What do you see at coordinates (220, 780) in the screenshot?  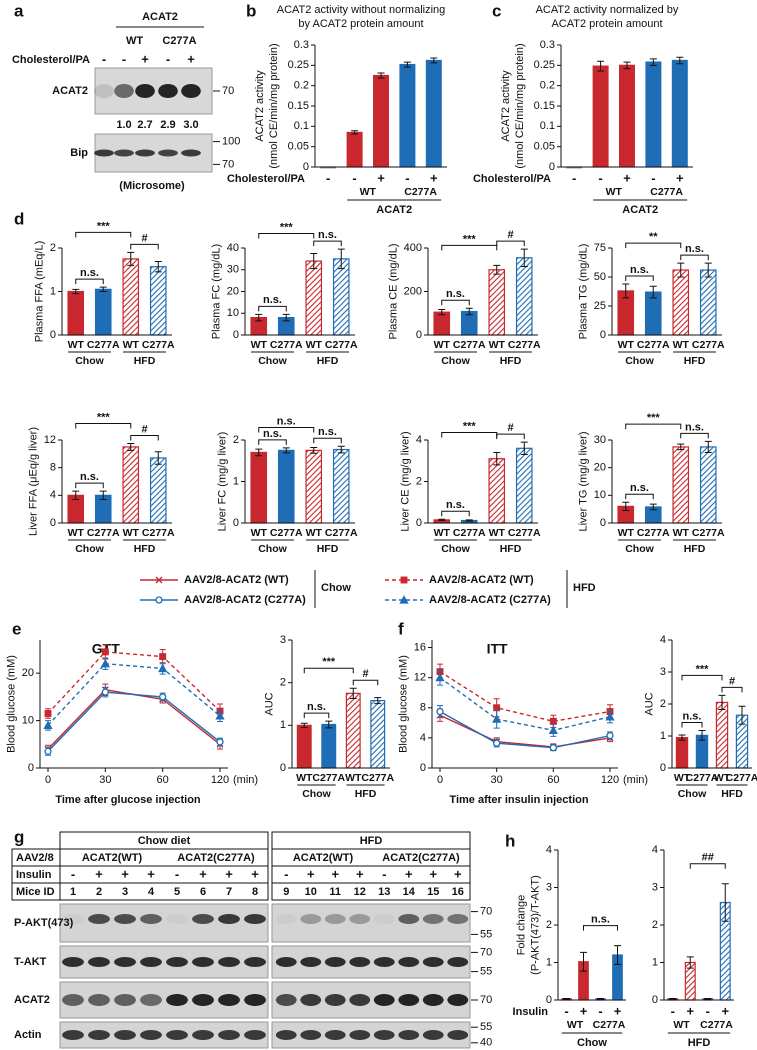 I see `x-tick-label: 120` at bounding box center [220, 780].